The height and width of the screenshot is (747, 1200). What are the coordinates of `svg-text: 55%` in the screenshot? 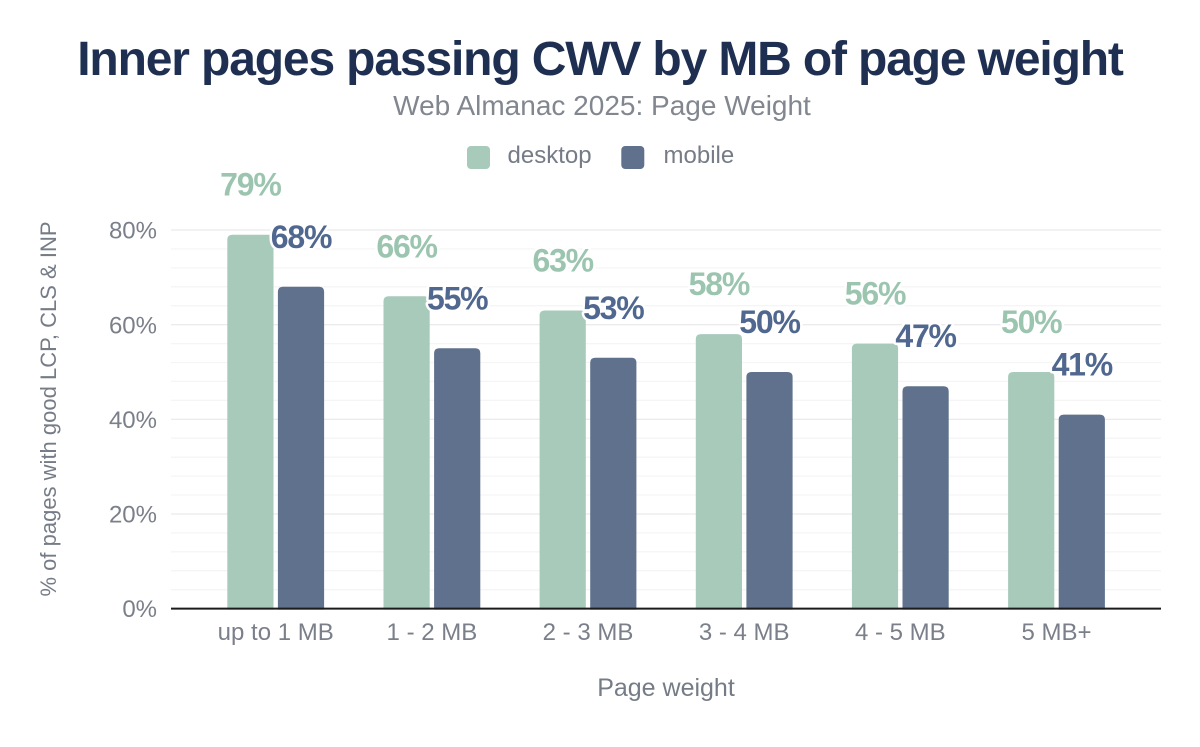 It's located at (457, 298).